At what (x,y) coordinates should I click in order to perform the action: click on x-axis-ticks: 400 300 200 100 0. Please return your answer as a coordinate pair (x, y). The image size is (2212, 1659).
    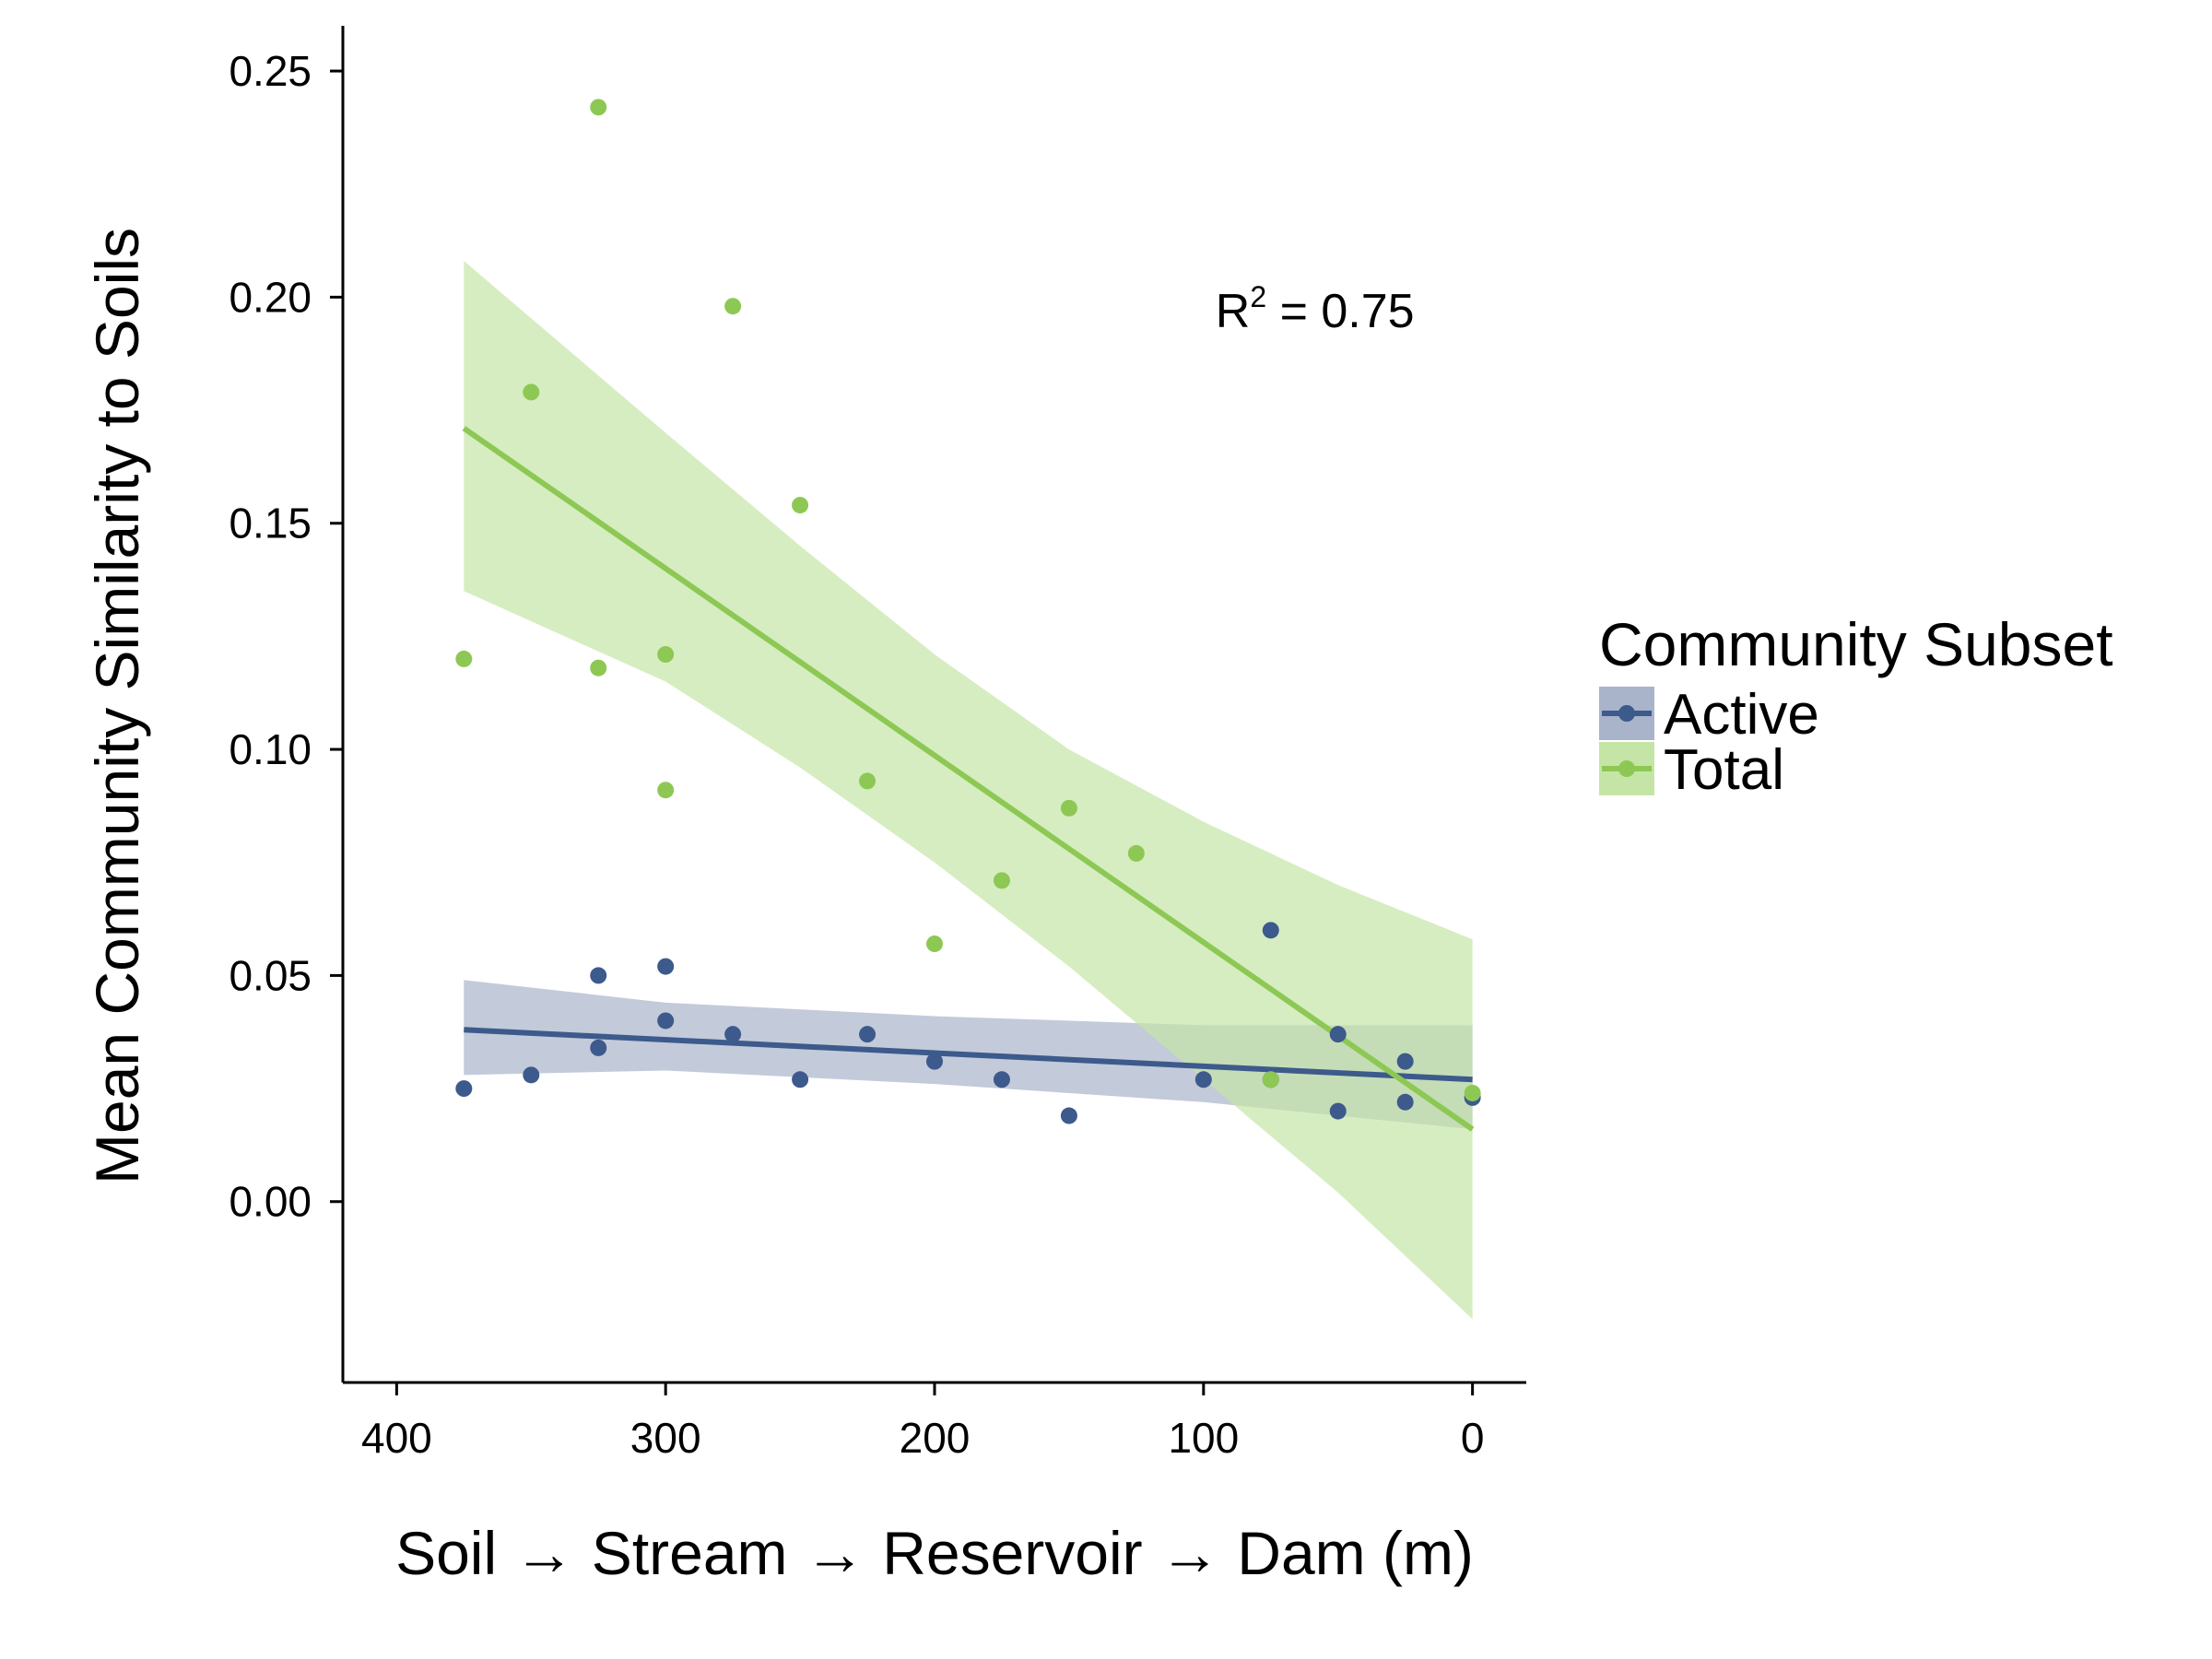
    Looking at the image, I should click on (922, 1422).